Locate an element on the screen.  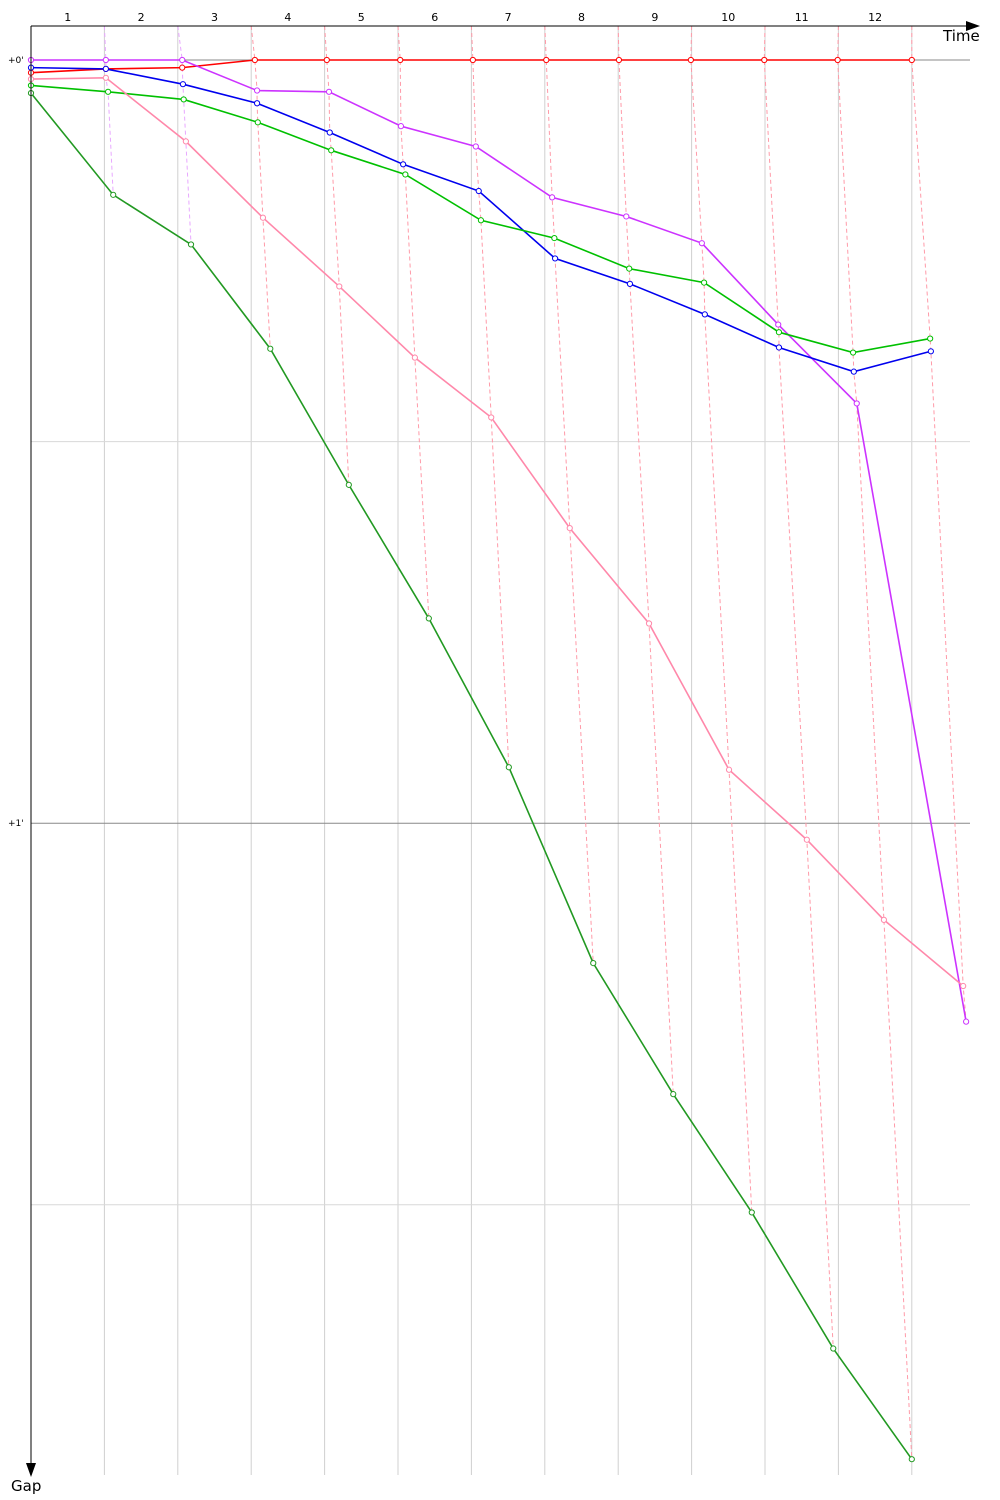
x-tick-label: 8 is located at coordinates (581, 17).